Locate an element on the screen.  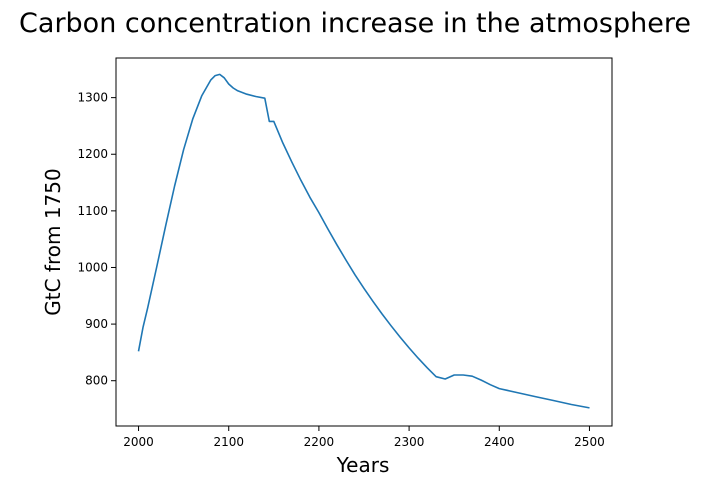
x-tick-label: 2200 is located at coordinates (319, 442).